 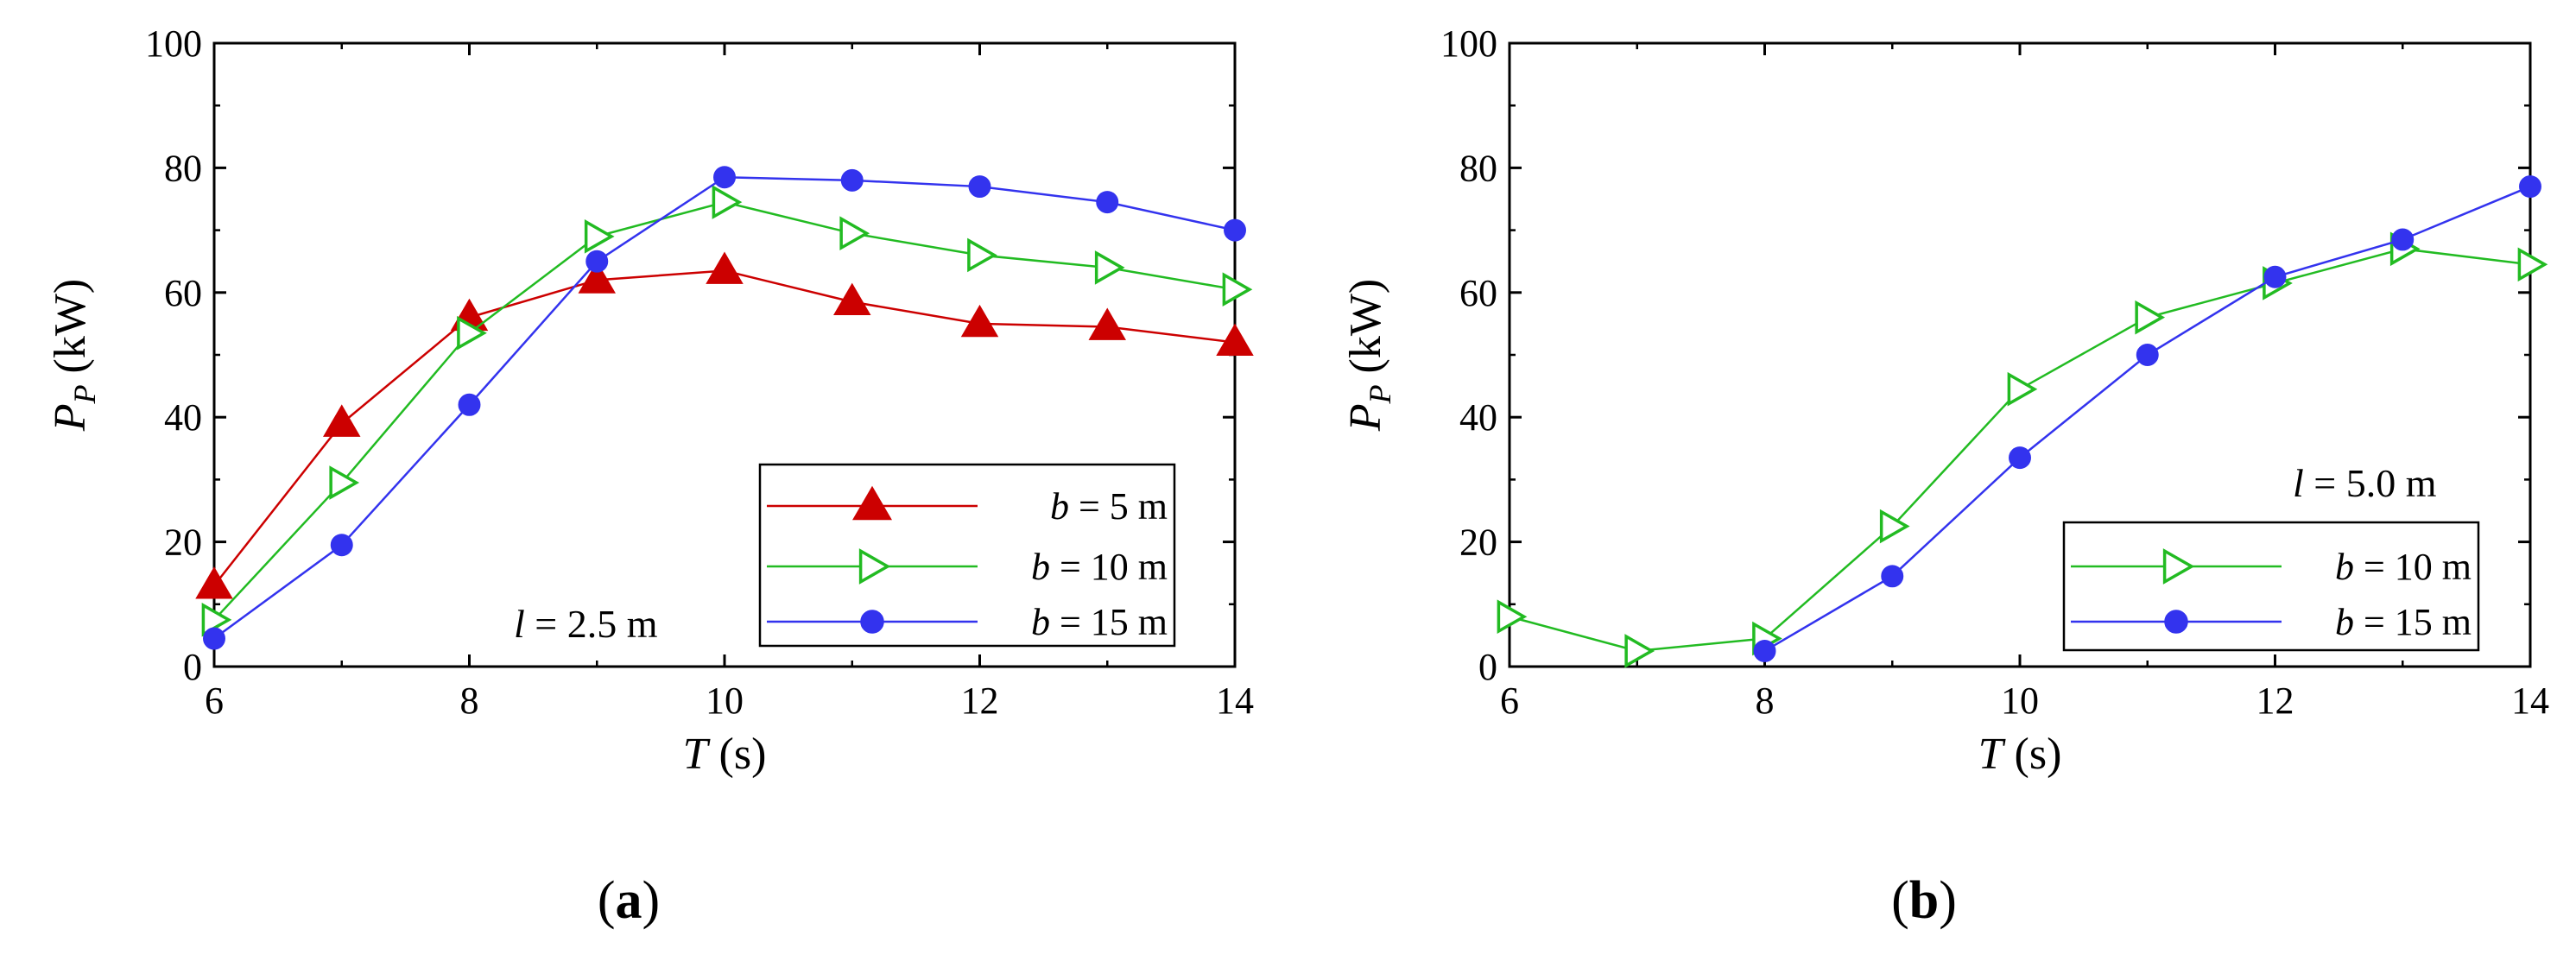 What do you see at coordinates (74, 355) in the screenshot?
I see `y-axis-title-0: PP (kW)` at bounding box center [74, 355].